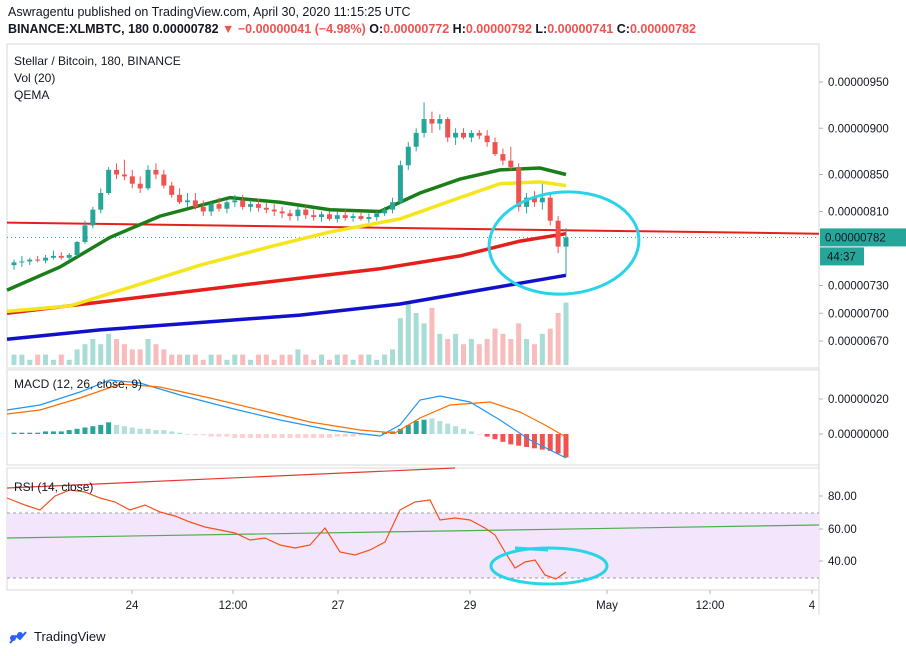 The height and width of the screenshot is (656, 906). I want to click on price-tick-label: 0.00000810, so click(858, 213).